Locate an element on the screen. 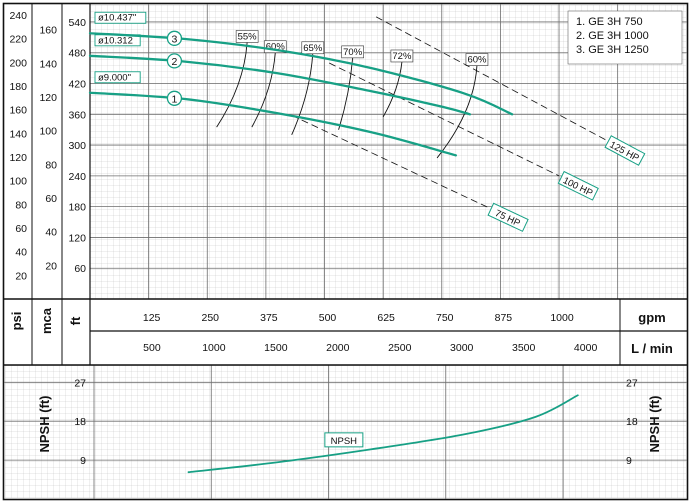 The width and height of the screenshot is (691, 503). npsh-tick-label-right: 18 is located at coordinates (632, 422).